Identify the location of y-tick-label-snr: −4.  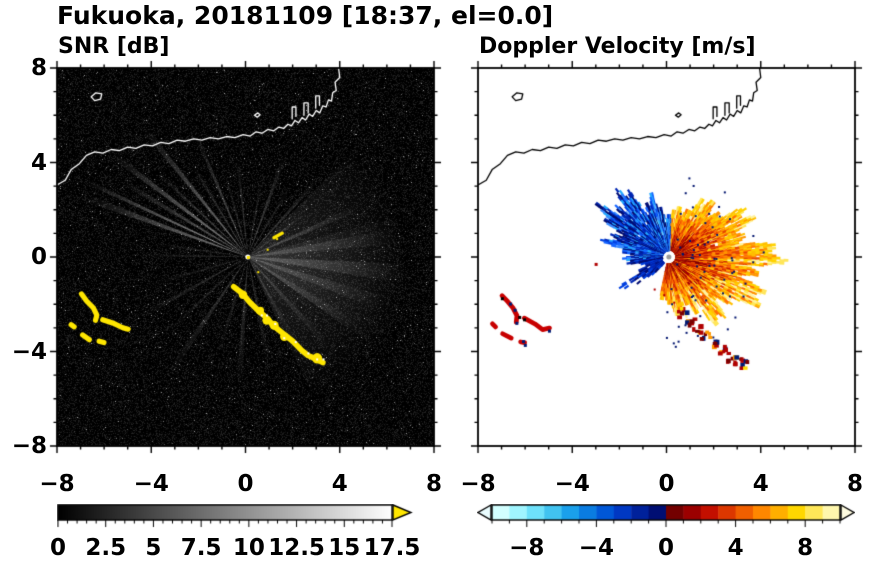
(29, 351).